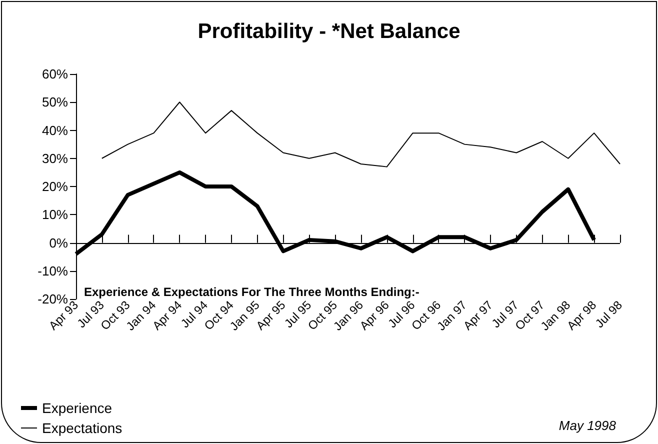 The height and width of the screenshot is (444, 658). What do you see at coordinates (77, 408) in the screenshot?
I see `legend-label: Experience` at bounding box center [77, 408].